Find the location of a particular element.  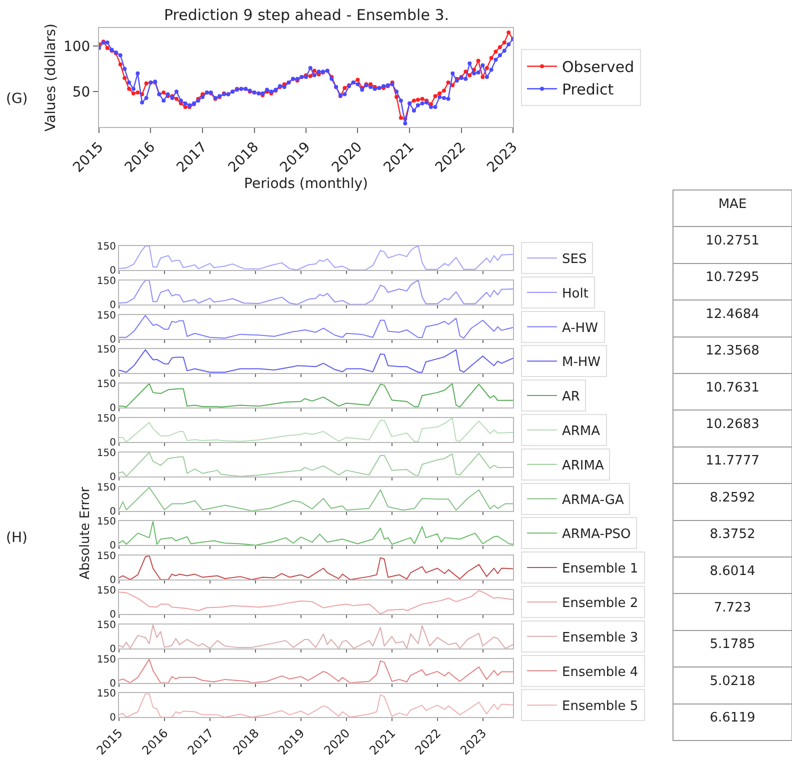

legend-label: AR is located at coordinates (571, 397).